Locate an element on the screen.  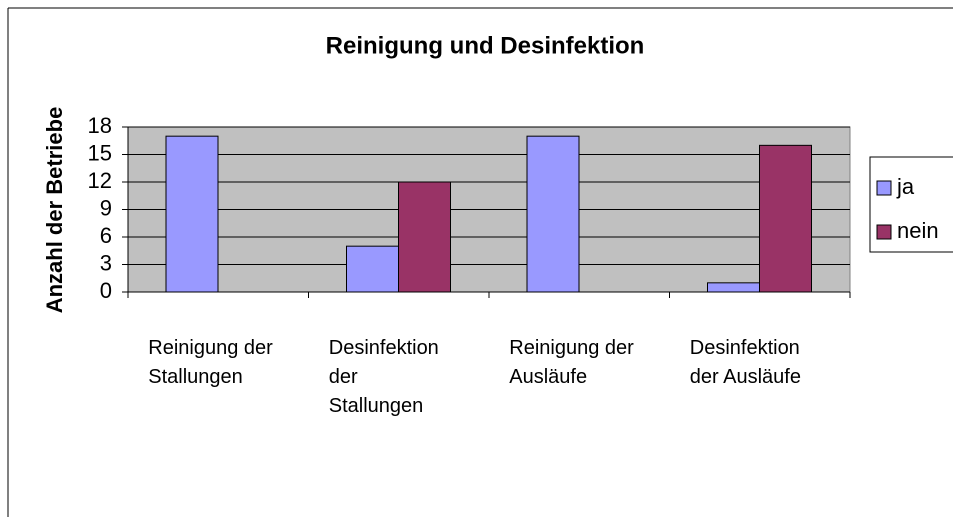
legend-label: ja is located at coordinates (905, 186).